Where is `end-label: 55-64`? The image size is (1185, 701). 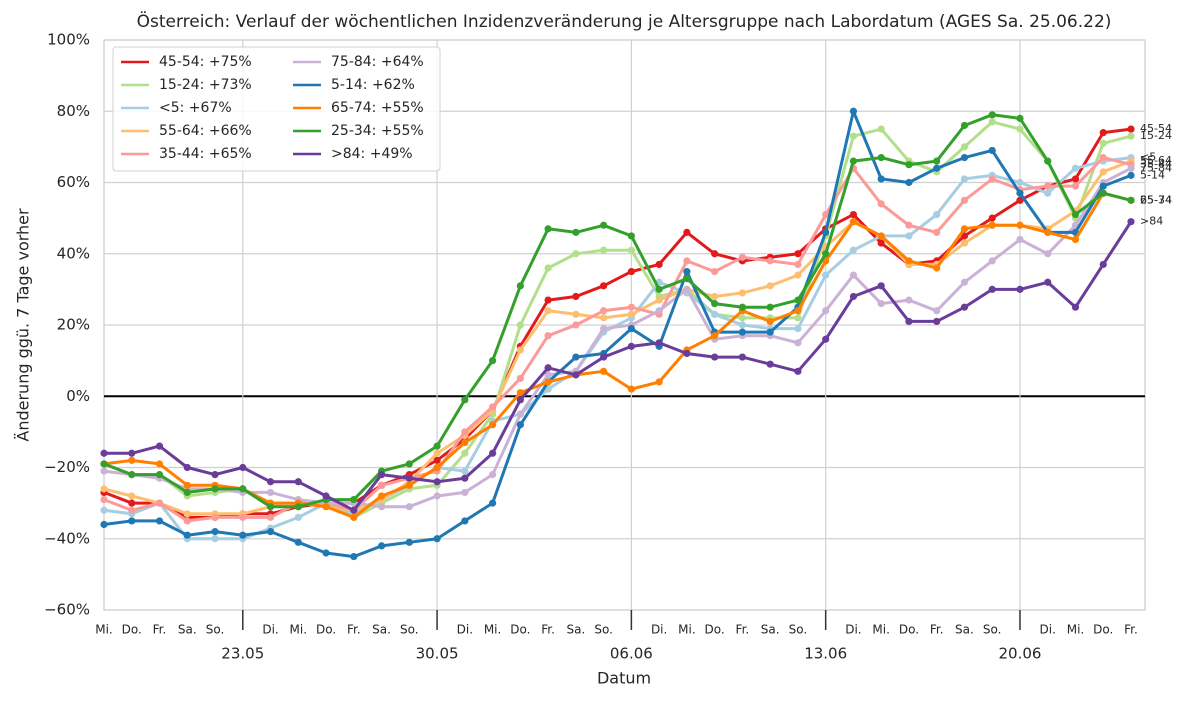 end-label: 55-64 is located at coordinates (1156, 160).